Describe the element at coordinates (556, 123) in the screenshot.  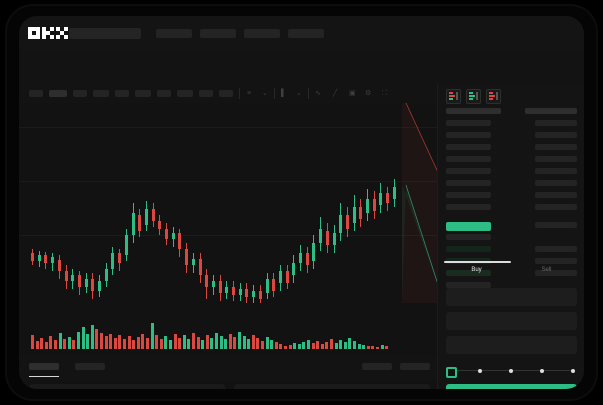
I see `orderbook-row-right` at that location.